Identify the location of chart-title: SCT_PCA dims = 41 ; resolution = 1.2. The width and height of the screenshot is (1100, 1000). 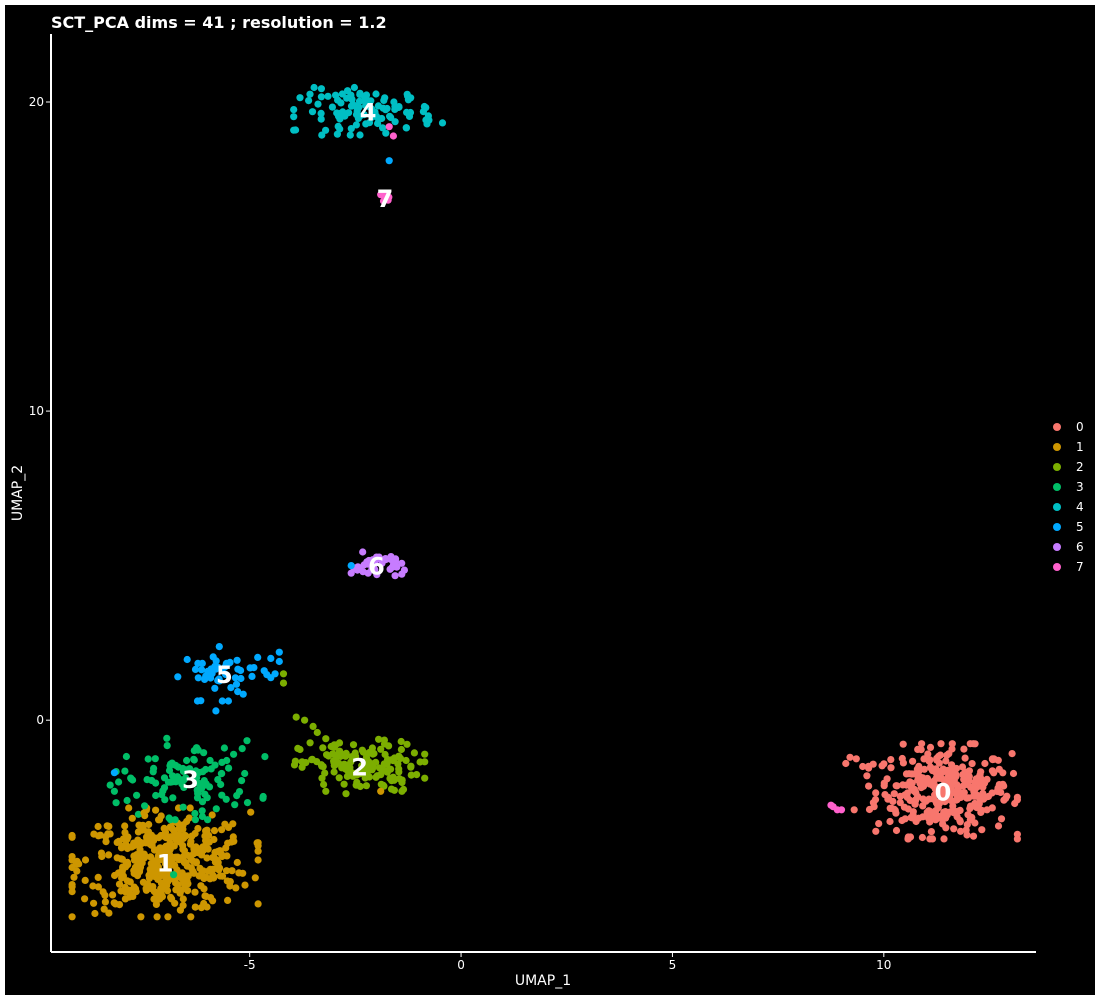
(219, 22).